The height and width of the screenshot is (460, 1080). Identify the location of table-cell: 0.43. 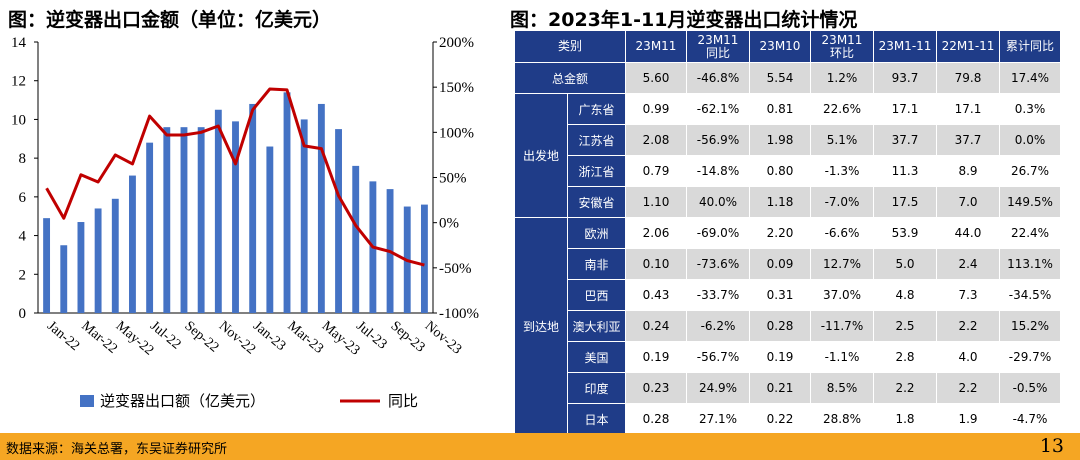
(656, 295).